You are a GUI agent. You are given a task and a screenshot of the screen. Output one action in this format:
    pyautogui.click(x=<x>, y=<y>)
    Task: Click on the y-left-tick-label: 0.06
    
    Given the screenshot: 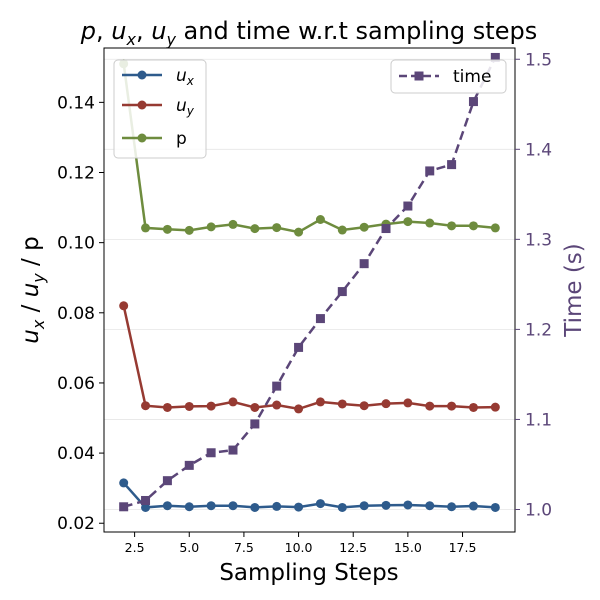 What is the action you would take?
    pyautogui.click(x=76, y=384)
    